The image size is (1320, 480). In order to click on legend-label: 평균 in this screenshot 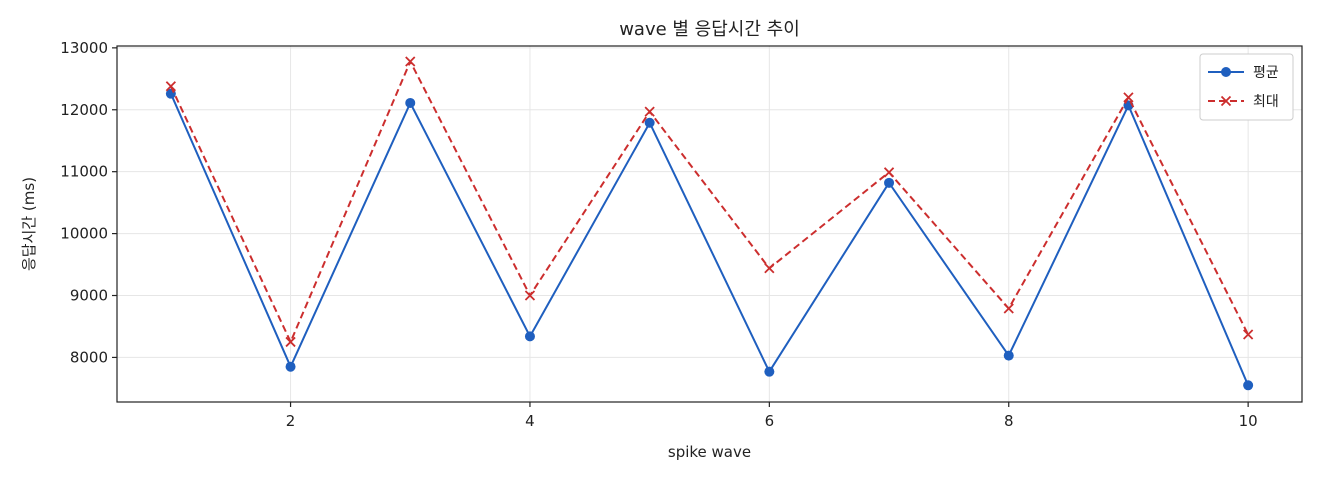, I will do `click(1266, 73)`.